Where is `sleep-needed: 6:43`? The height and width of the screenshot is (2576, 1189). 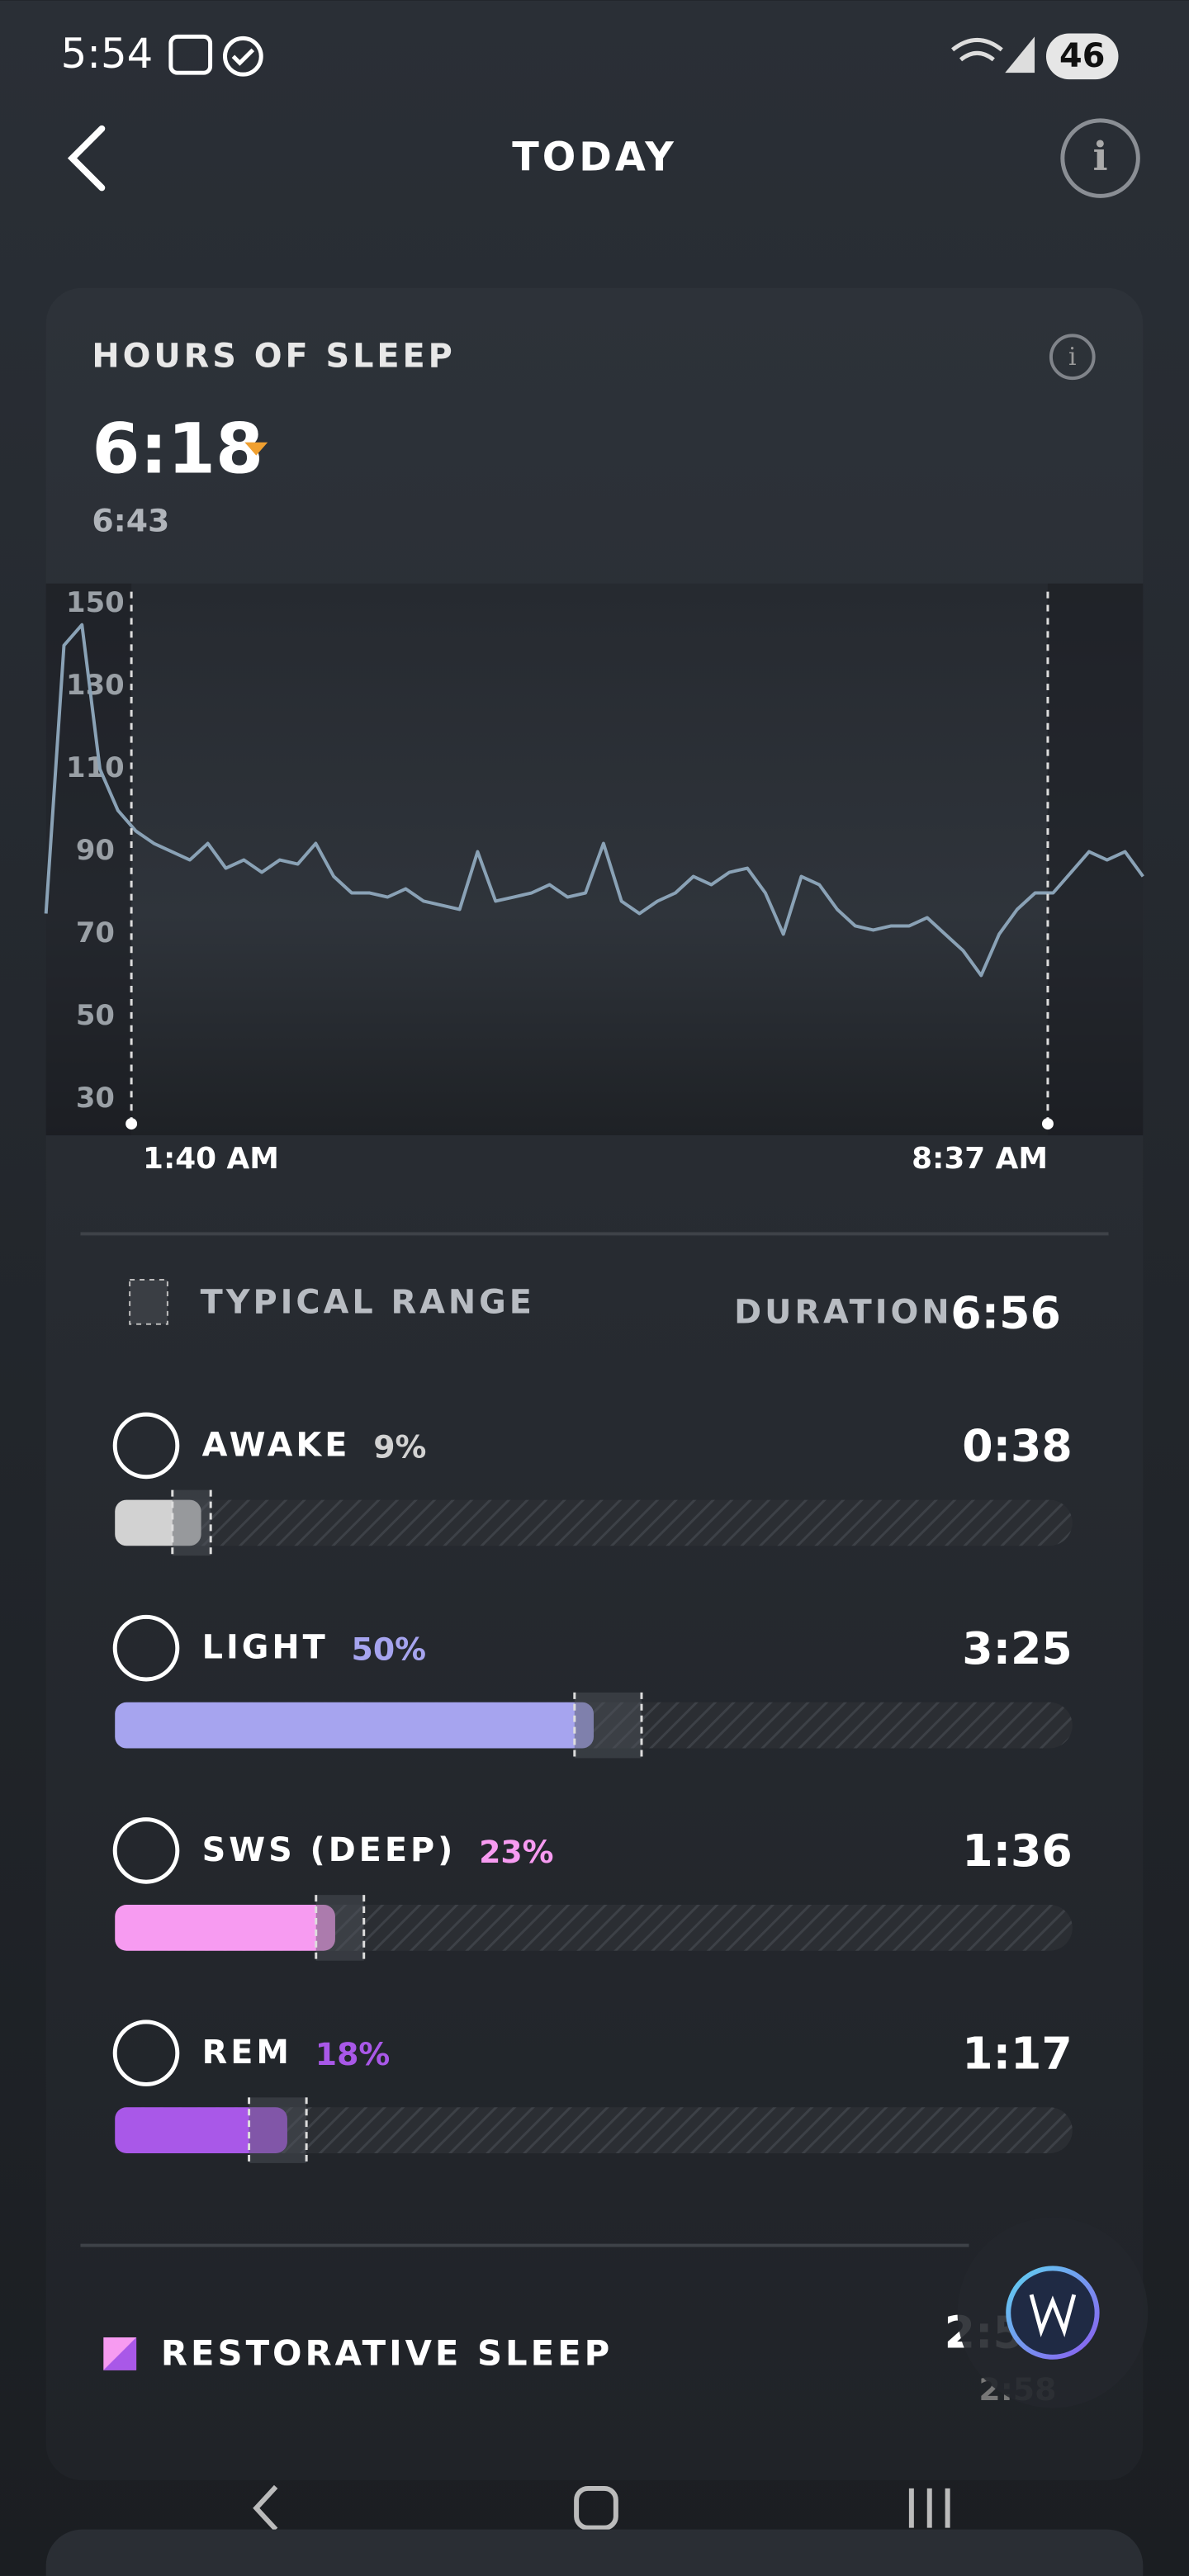
sleep-needed: 6:43 is located at coordinates (130, 521).